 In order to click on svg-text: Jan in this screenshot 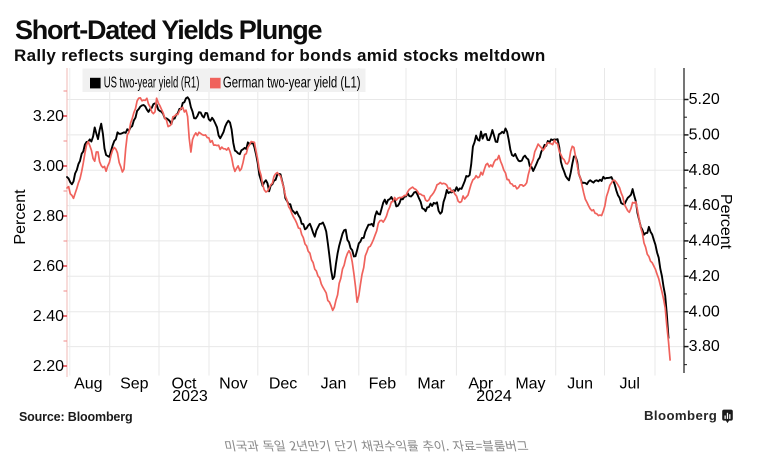, I will do `click(334, 383)`.